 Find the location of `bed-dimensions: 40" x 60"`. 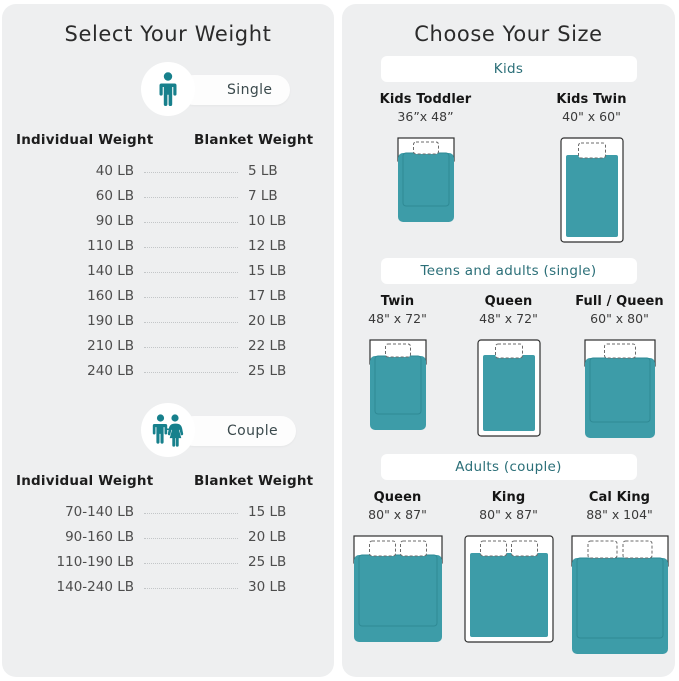

bed-dimensions: 40" x 60" is located at coordinates (591, 116).